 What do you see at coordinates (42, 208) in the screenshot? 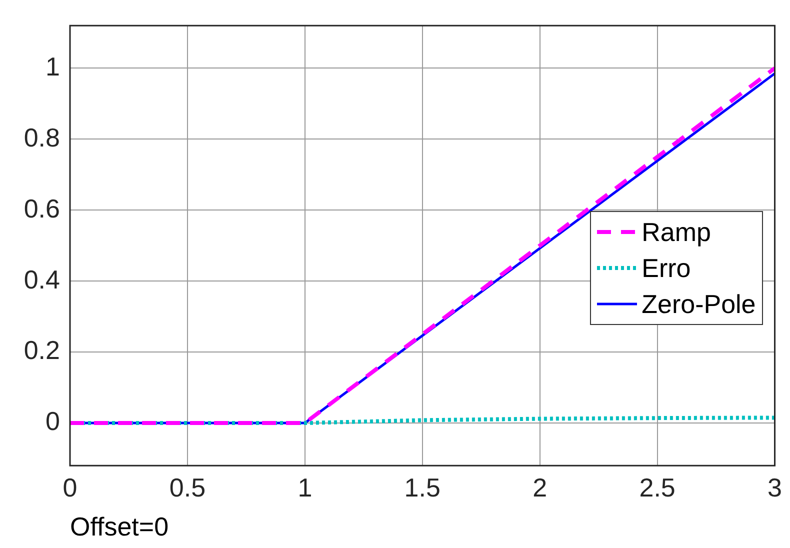
I see `y-tick-label: 0.6` at bounding box center [42, 208].